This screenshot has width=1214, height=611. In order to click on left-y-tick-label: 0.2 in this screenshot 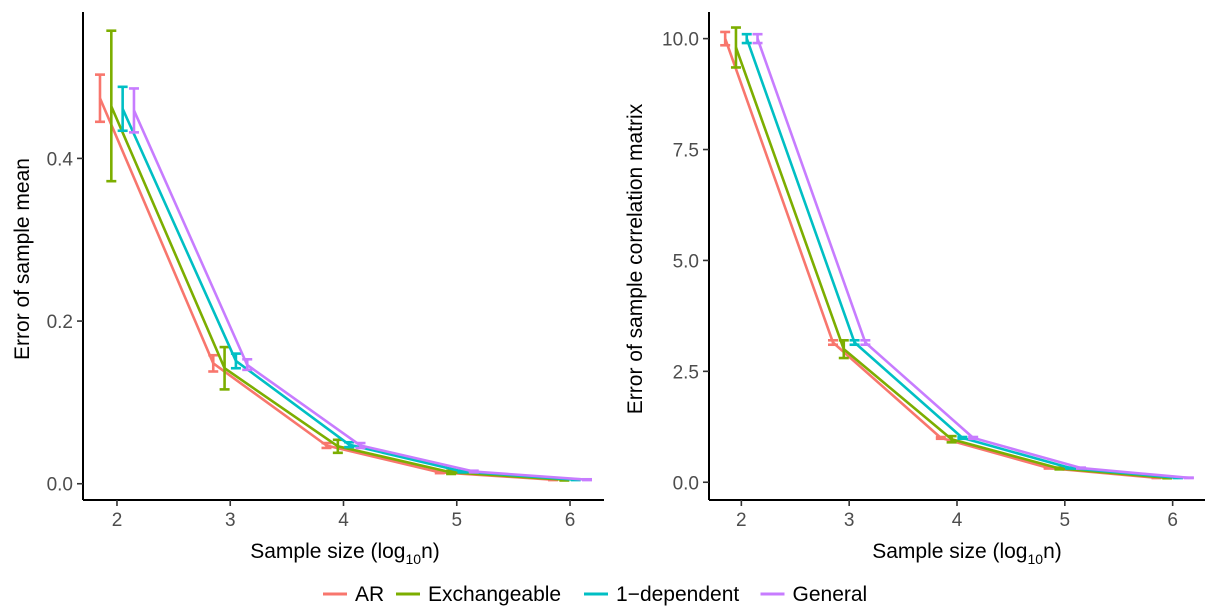, I will do `click(60, 322)`.